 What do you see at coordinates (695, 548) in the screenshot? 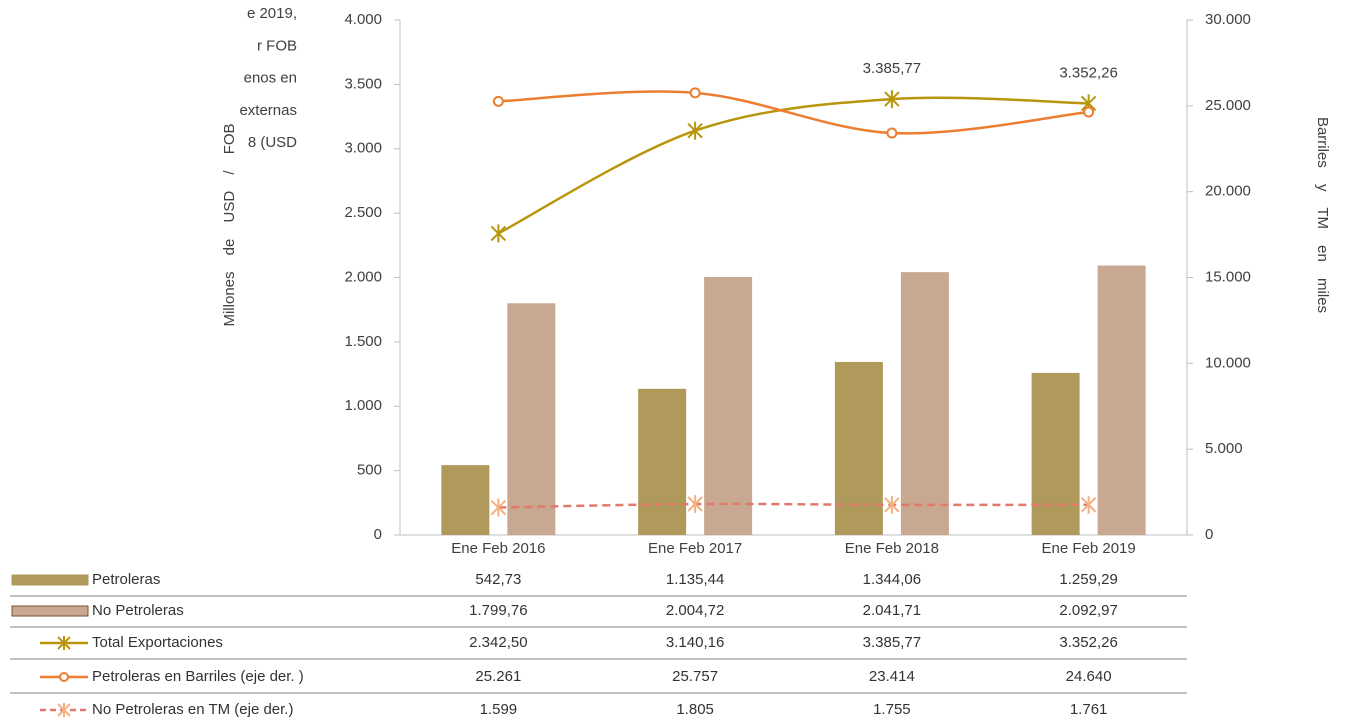
I see `x-tick-label: Ene Feb 2017` at bounding box center [695, 548].